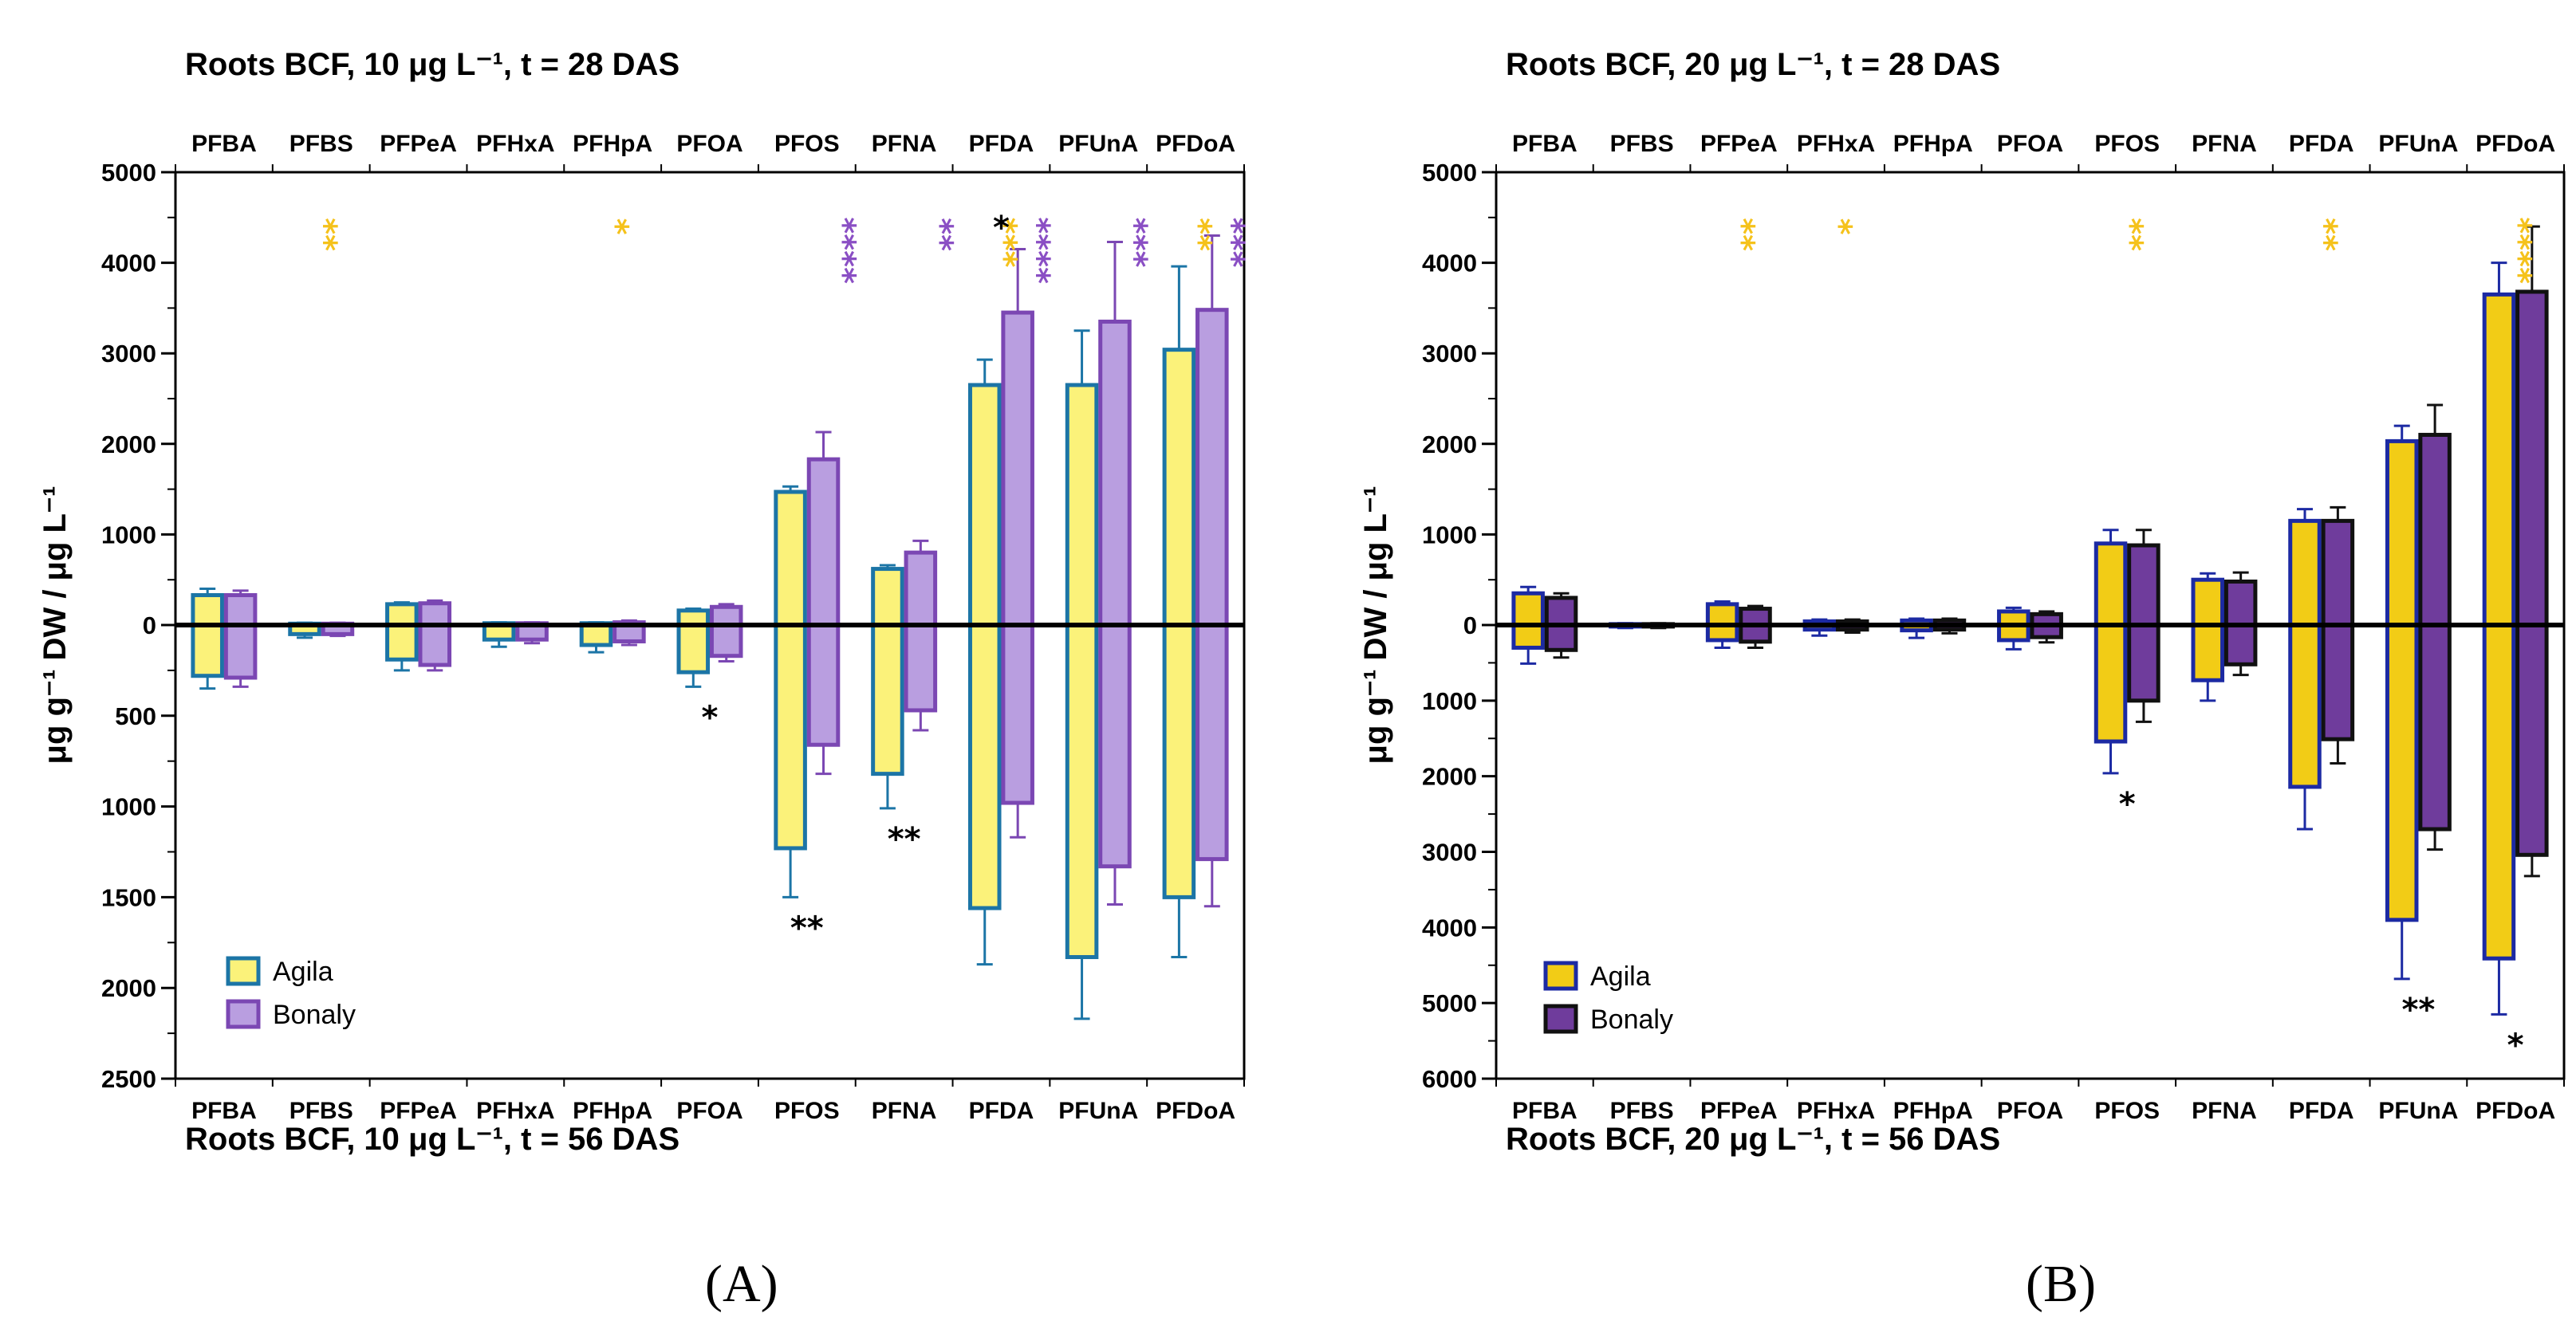 The height and width of the screenshot is (1325, 2576). What do you see at coordinates (432, 1139) in the screenshot?
I see `title-bottom: Roots BCF, 10 μg L⁻¹, t = 56 DAS` at bounding box center [432, 1139].